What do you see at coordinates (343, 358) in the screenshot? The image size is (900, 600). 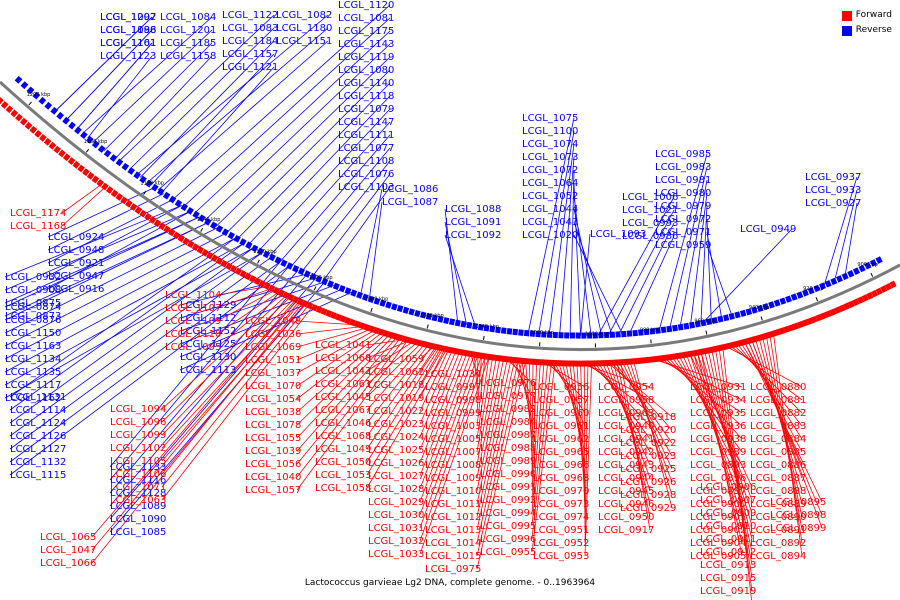 I see `gene-label: LCGL_1060` at bounding box center [343, 358].